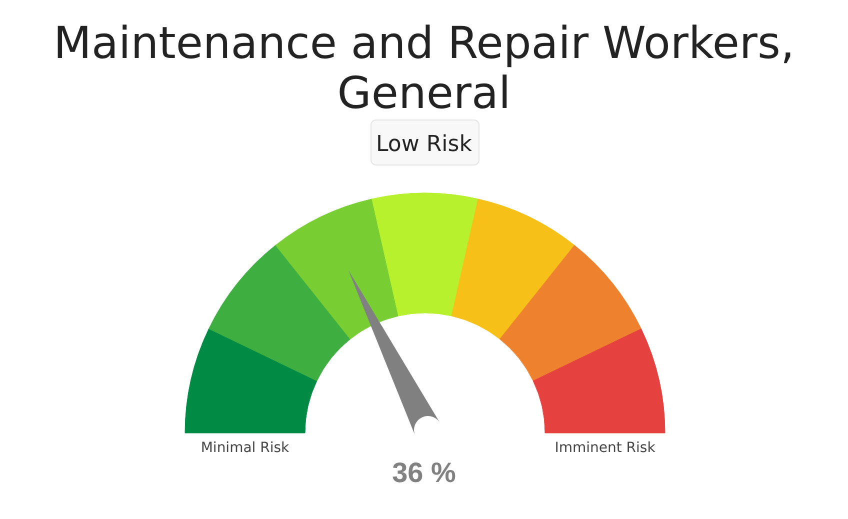  Describe the element at coordinates (424, 472) in the screenshot. I see `text: 36 %` at that location.